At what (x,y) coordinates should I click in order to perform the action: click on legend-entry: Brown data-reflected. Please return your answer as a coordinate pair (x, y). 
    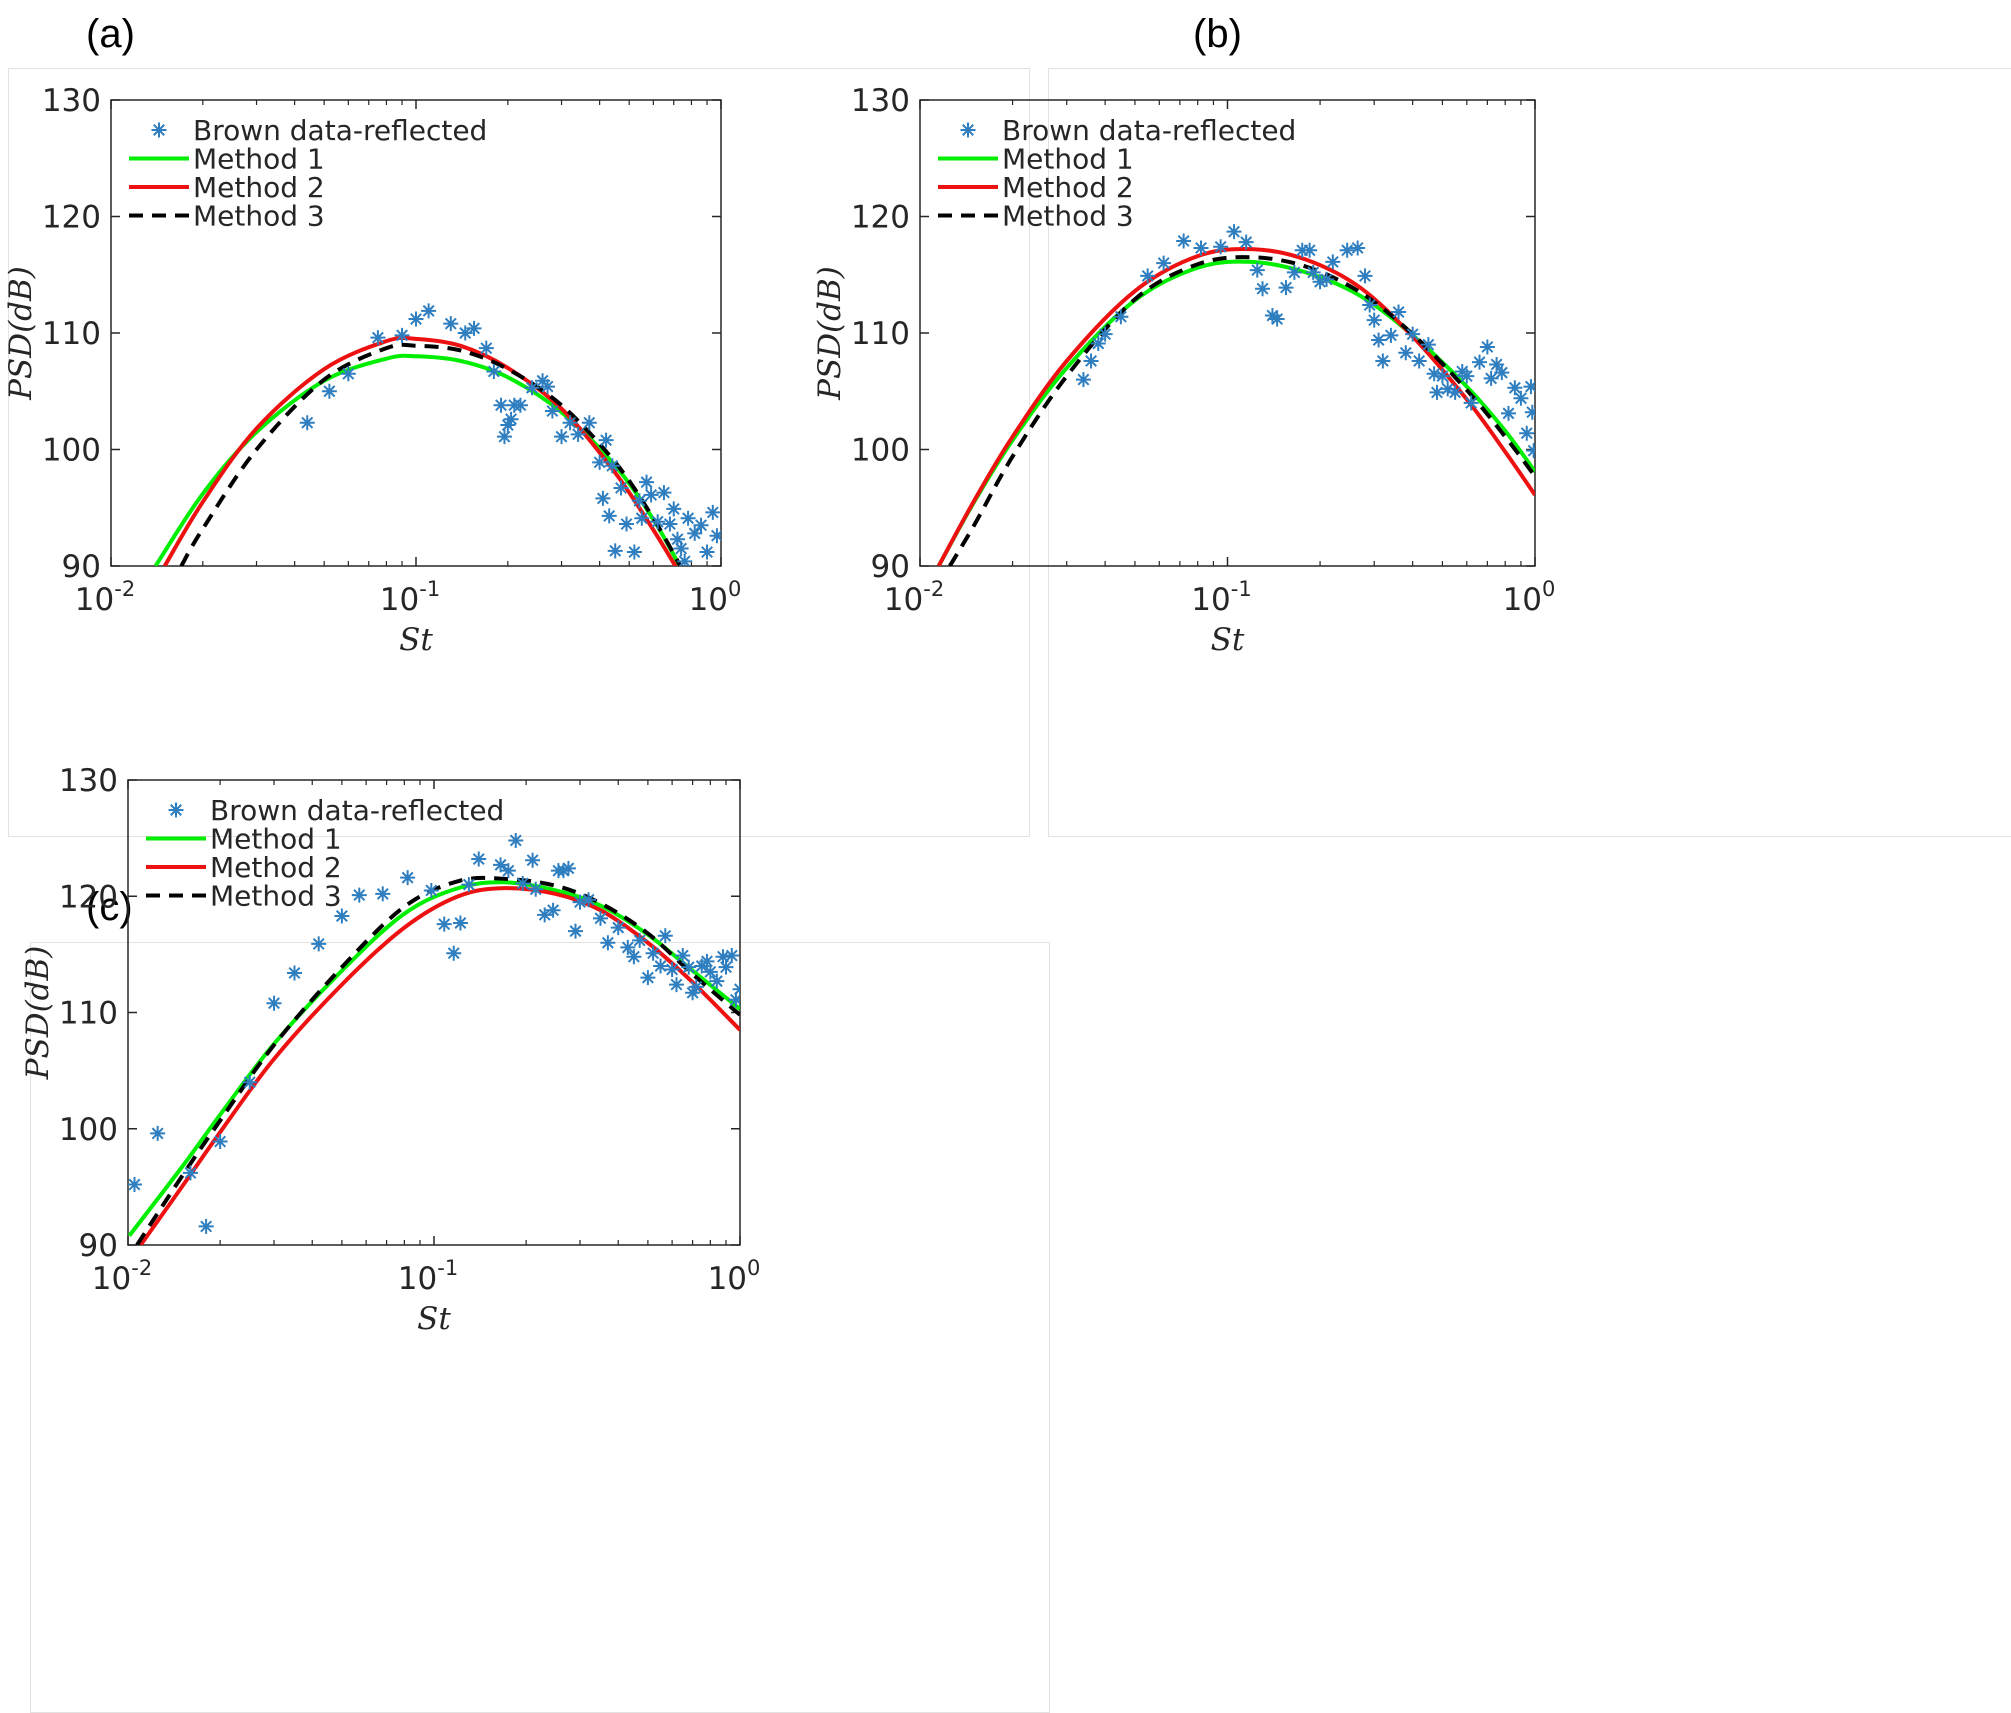
    Looking at the image, I should click on (1149, 130).